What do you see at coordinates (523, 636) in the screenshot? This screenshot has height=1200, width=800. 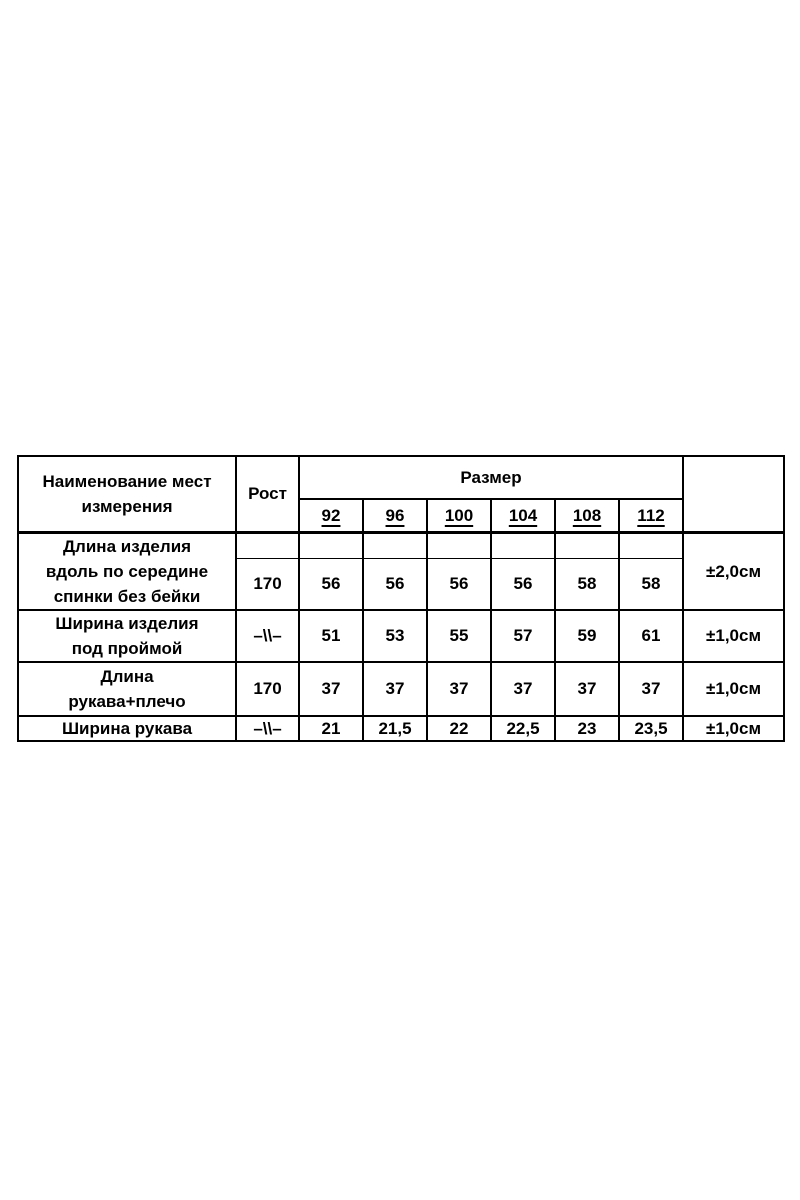 I see `measure-value: 57` at bounding box center [523, 636].